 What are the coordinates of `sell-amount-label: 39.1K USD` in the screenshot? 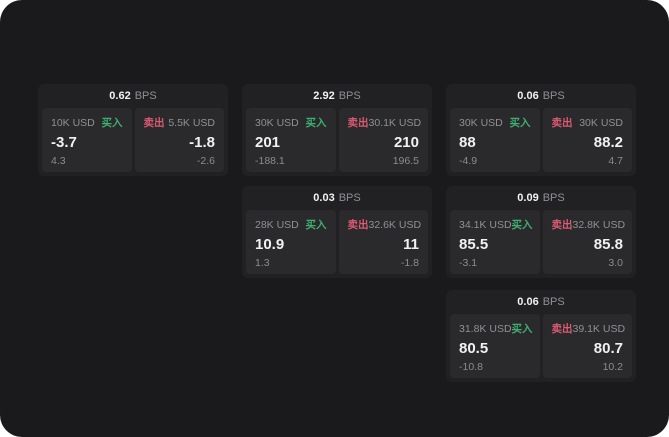 It's located at (599, 328).